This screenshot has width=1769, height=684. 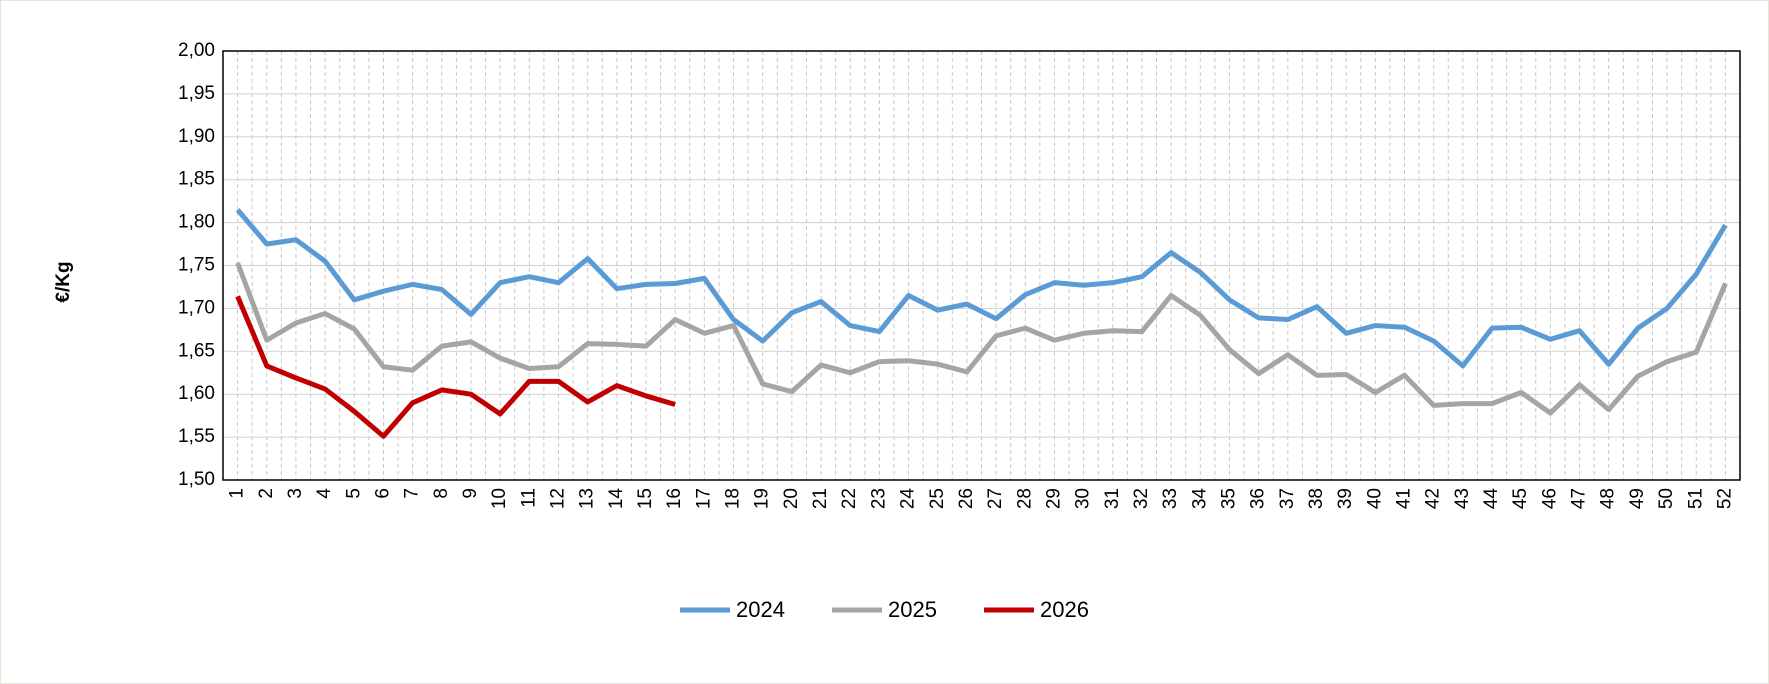 I want to click on y-tick-label: 2,00, so click(x=196, y=50).